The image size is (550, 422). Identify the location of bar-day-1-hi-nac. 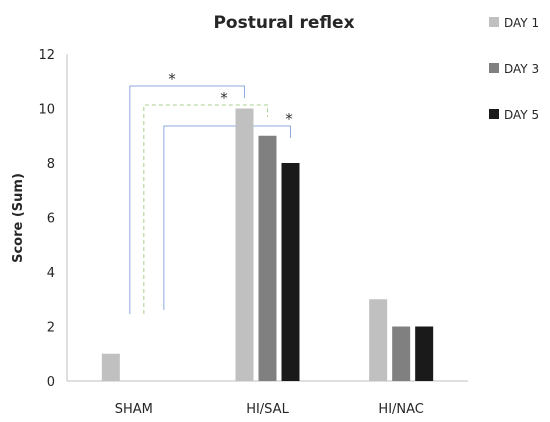
(378, 340).